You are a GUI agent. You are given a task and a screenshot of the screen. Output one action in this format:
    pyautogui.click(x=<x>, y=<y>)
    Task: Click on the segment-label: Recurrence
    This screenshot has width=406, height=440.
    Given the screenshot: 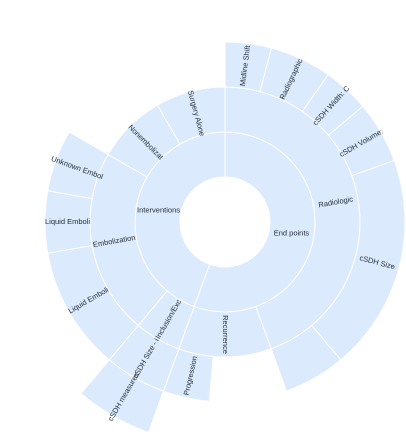 What is the action you would take?
    pyautogui.click(x=225, y=334)
    